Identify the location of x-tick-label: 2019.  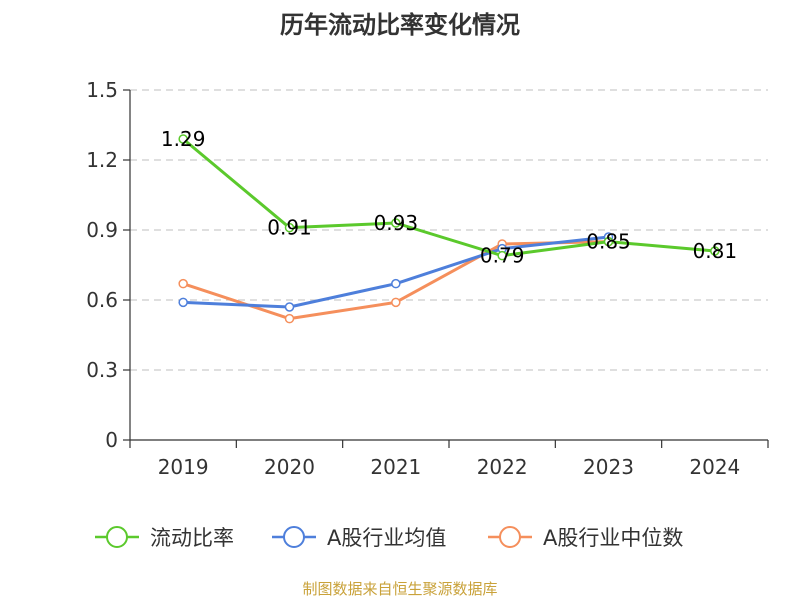
(183, 467).